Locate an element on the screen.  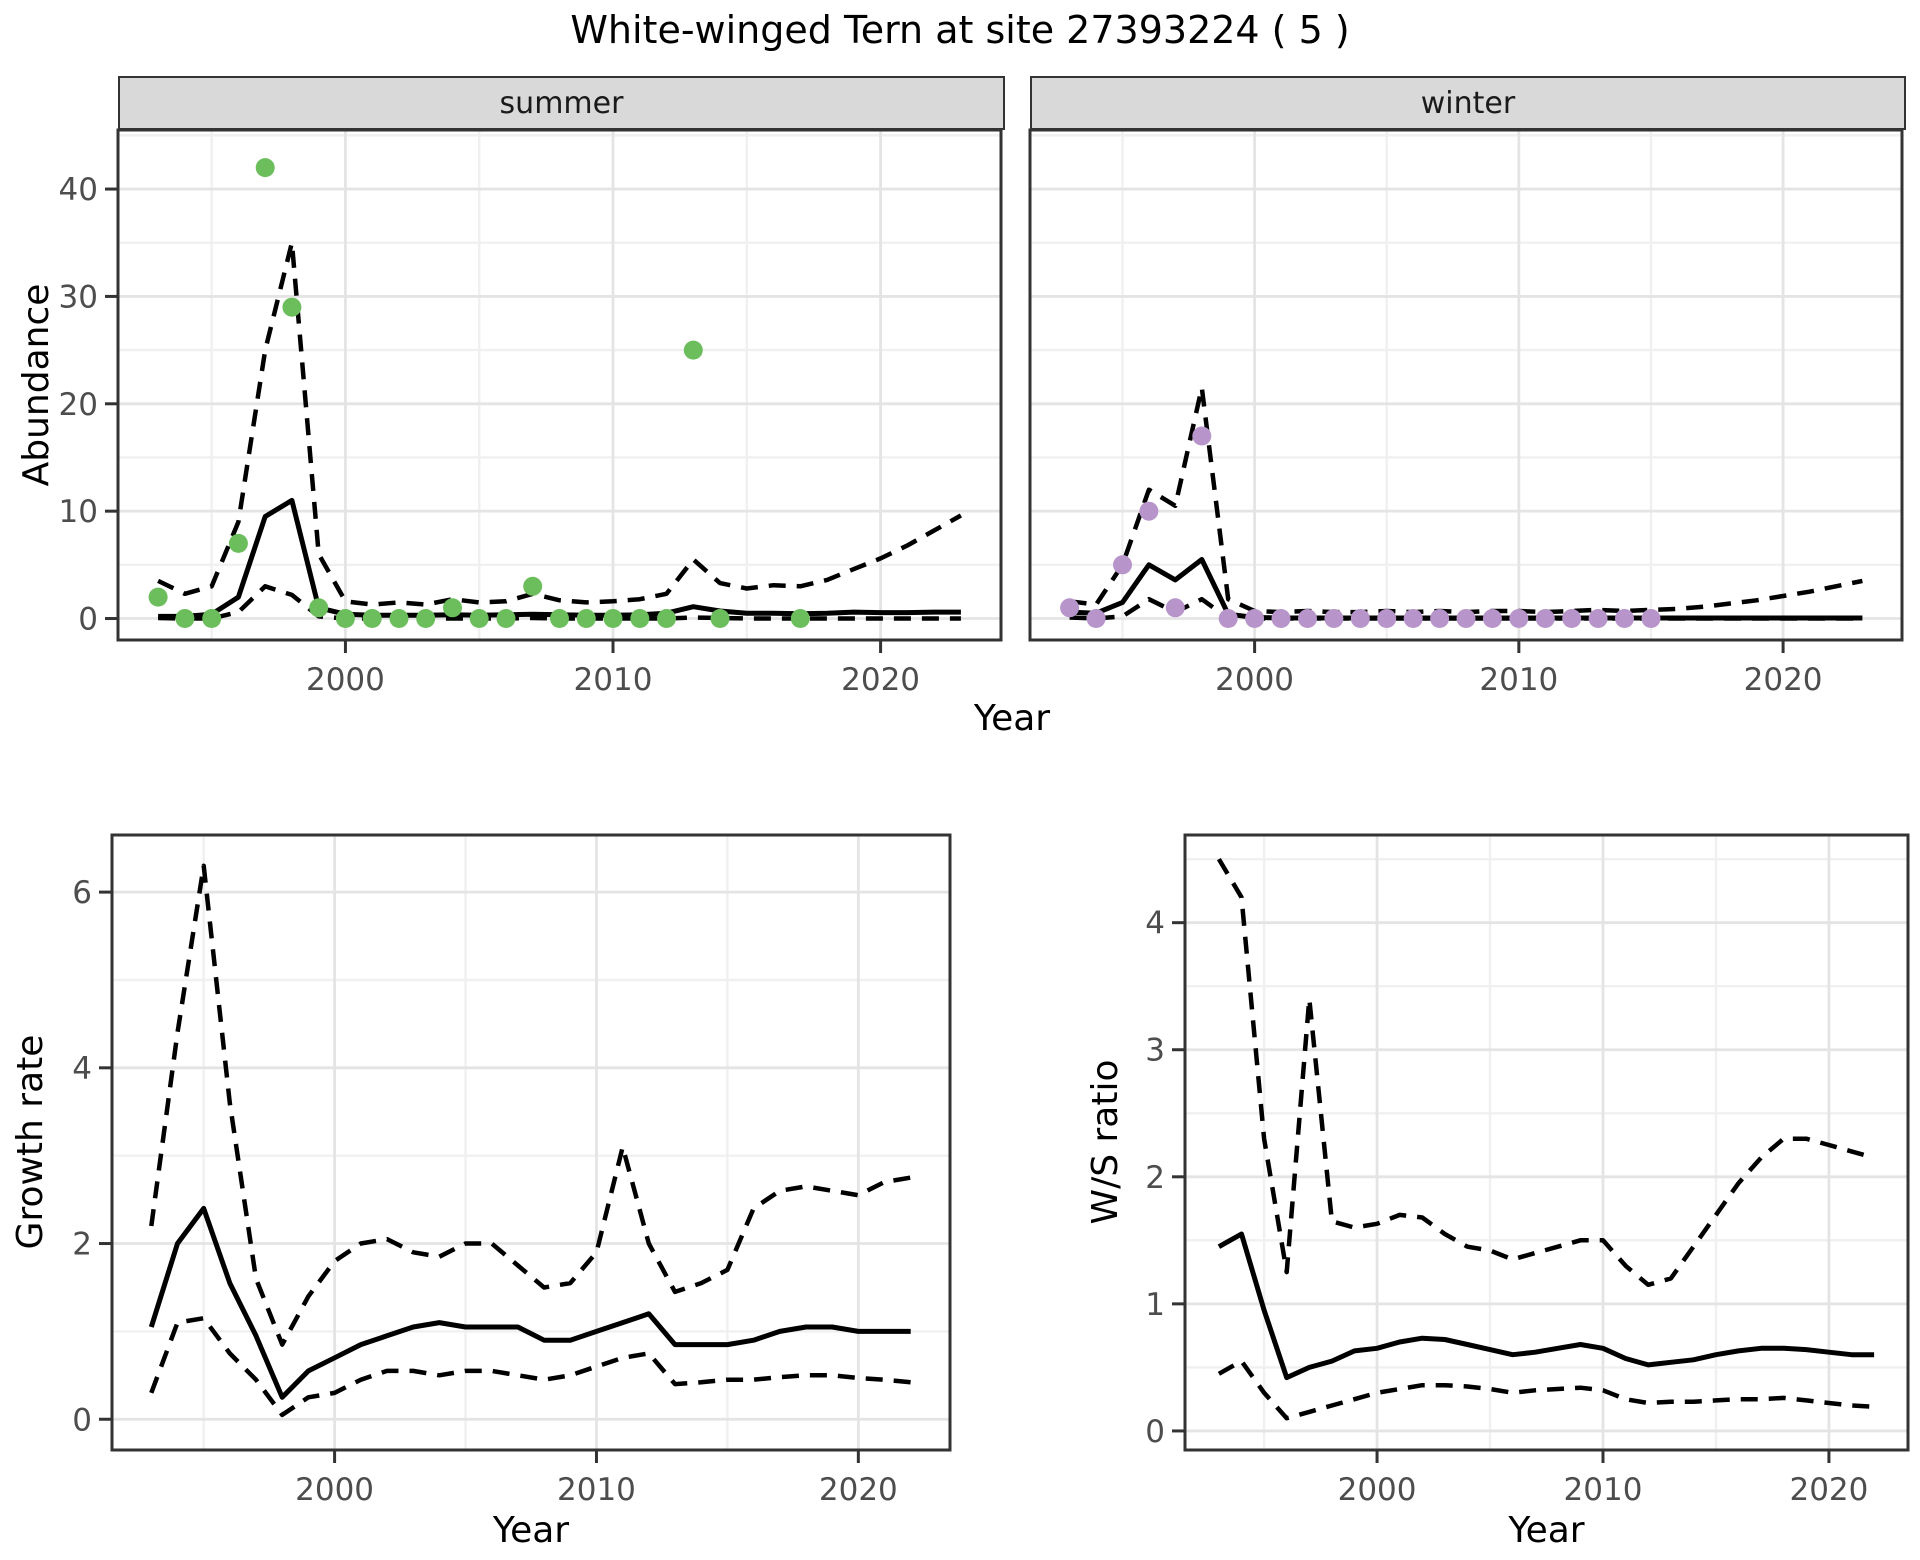
y-tick-label: 40 is located at coordinates (78, 190).